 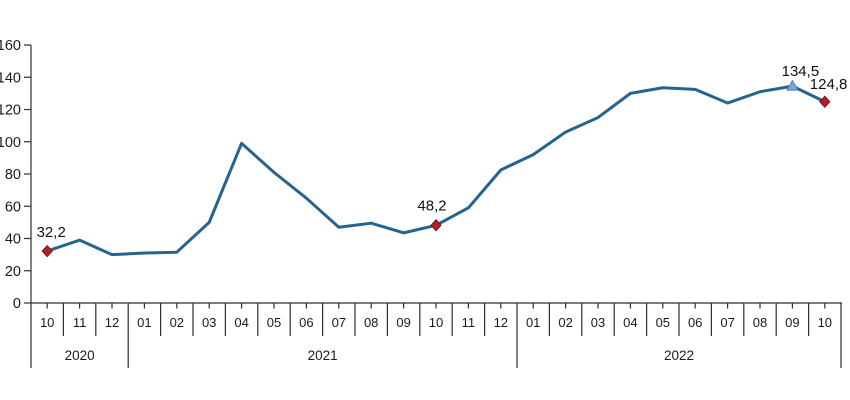 What do you see at coordinates (801, 71) in the screenshot?
I see `data-label: 134,5` at bounding box center [801, 71].